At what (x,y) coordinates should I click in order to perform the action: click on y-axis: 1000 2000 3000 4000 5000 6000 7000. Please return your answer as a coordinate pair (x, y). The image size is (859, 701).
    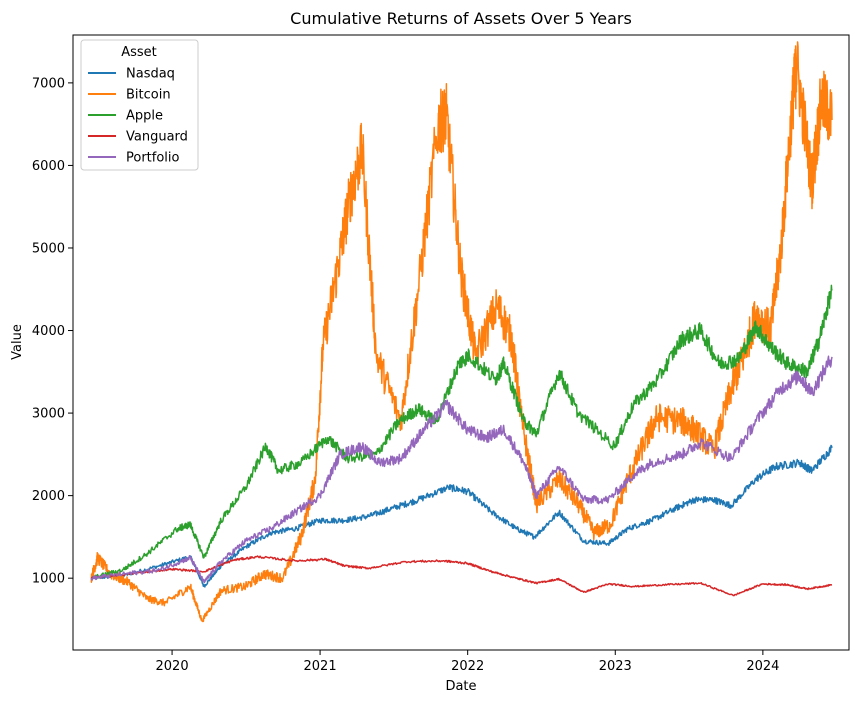
    Looking at the image, I should click on (52, 331).